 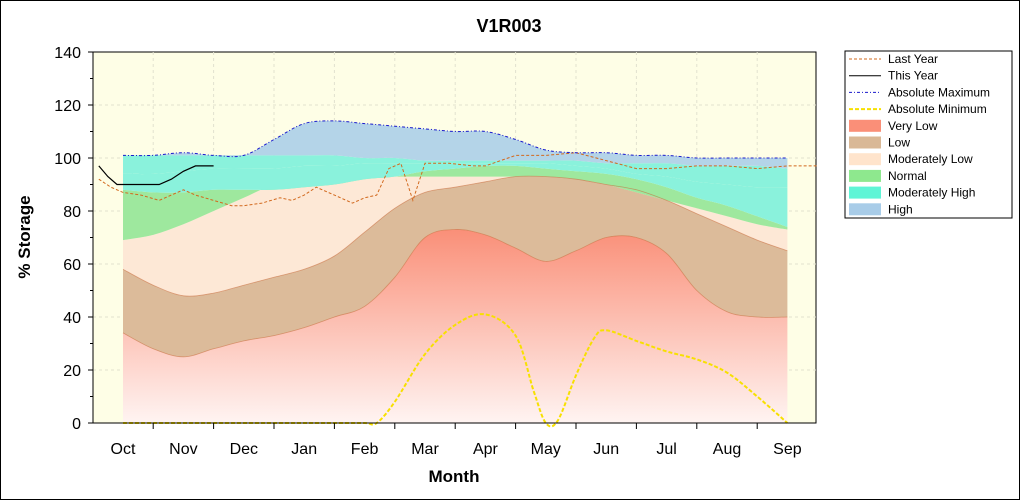 I want to click on y-tick-label-20: 20, so click(x=72, y=371).